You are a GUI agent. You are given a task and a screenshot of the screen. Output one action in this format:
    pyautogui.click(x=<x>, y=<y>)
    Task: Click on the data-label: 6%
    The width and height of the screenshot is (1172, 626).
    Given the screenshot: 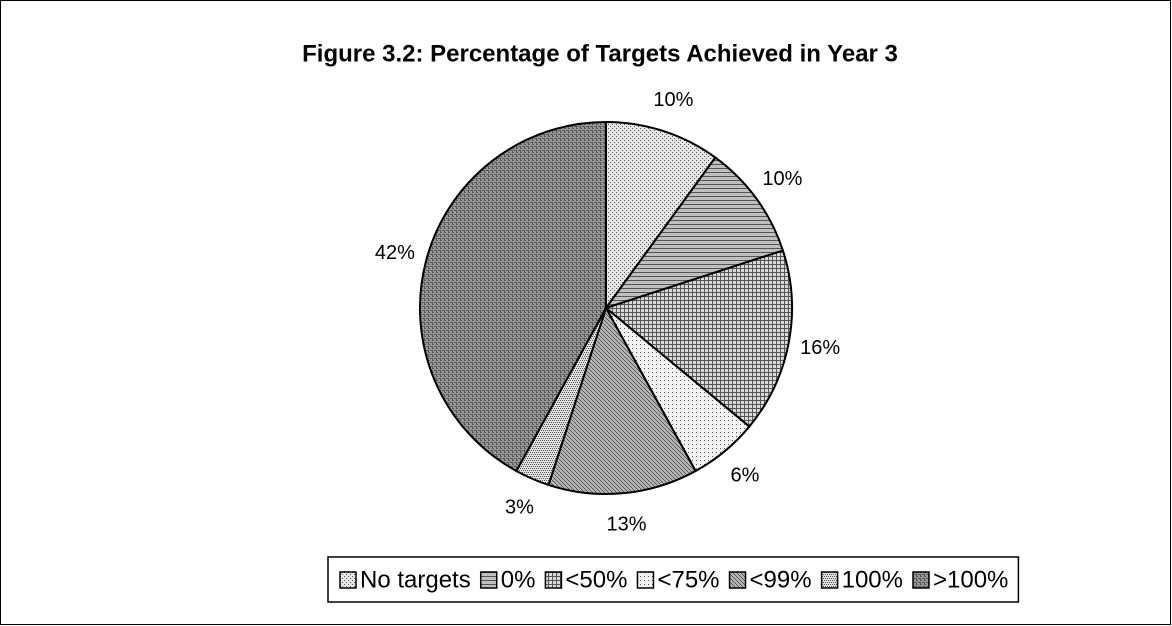 What is the action you would take?
    pyautogui.click(x=745, y=475)
    